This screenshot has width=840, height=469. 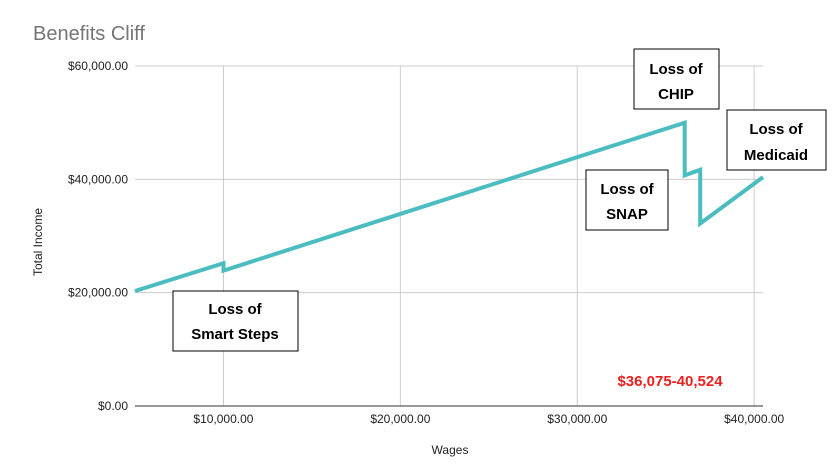 I want to click on annotation-smart-steps: Loss of Smart Steps, so click(x=235, y=321).